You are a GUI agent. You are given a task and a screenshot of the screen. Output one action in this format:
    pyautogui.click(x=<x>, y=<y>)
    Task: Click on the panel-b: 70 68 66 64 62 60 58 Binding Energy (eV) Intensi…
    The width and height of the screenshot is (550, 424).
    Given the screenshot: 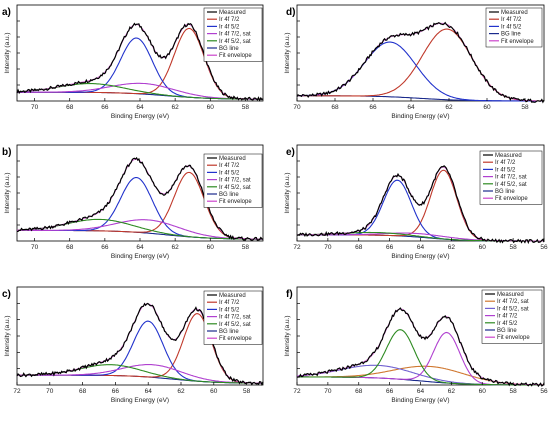 What is the action you would take?
    pyautogui.click(x=133, y=202)
    